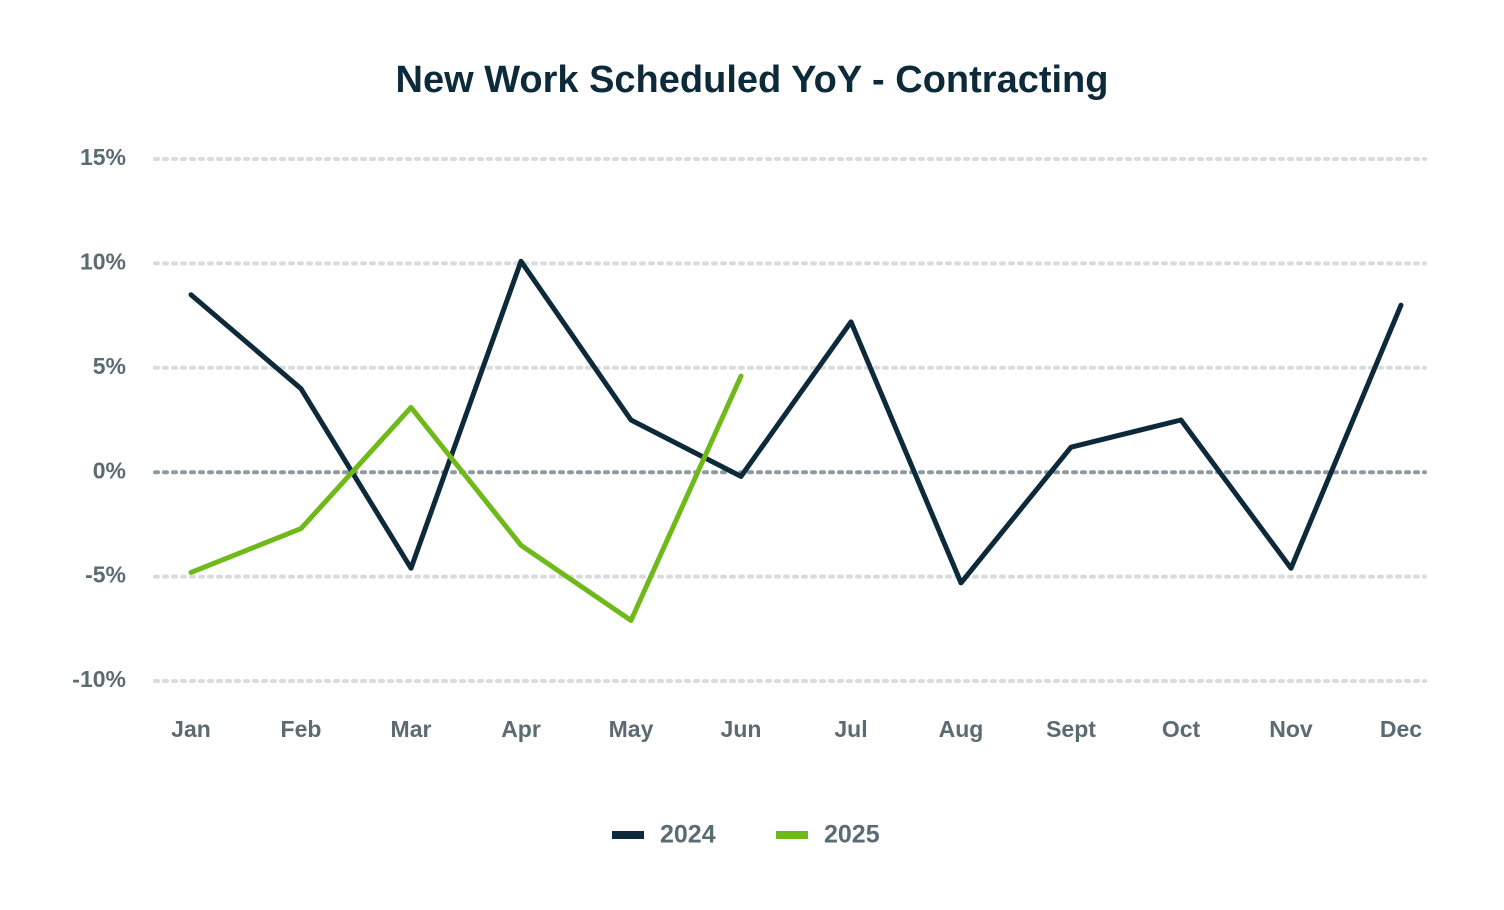 The height and width of the screenshot is (910, 1504). Describe the element at coordinates (1071, 729) in the screenshot. I see `x-tick-label: Sept` at that location.